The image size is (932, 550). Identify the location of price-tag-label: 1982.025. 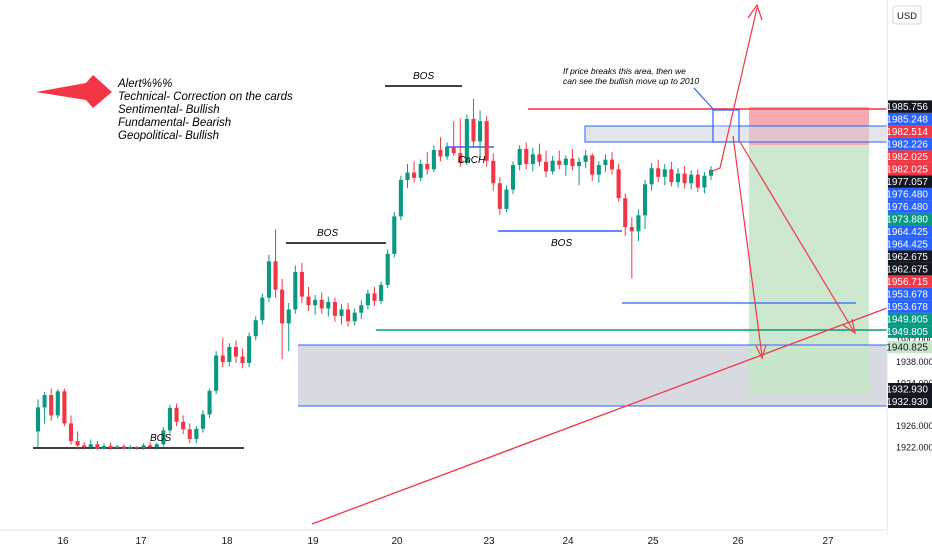
(907, 157).